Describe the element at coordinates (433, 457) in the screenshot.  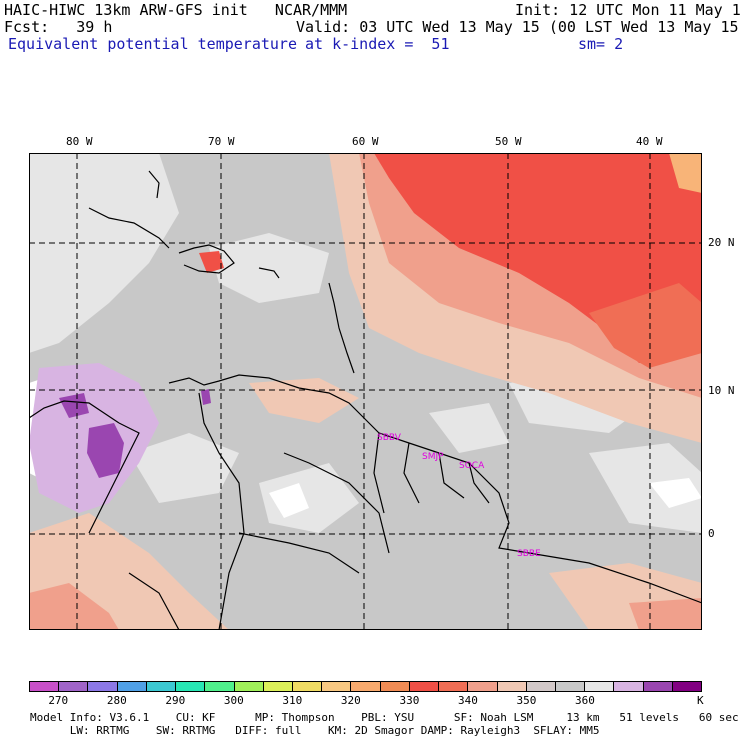
I see `station-smjp: SMJP` at that location.